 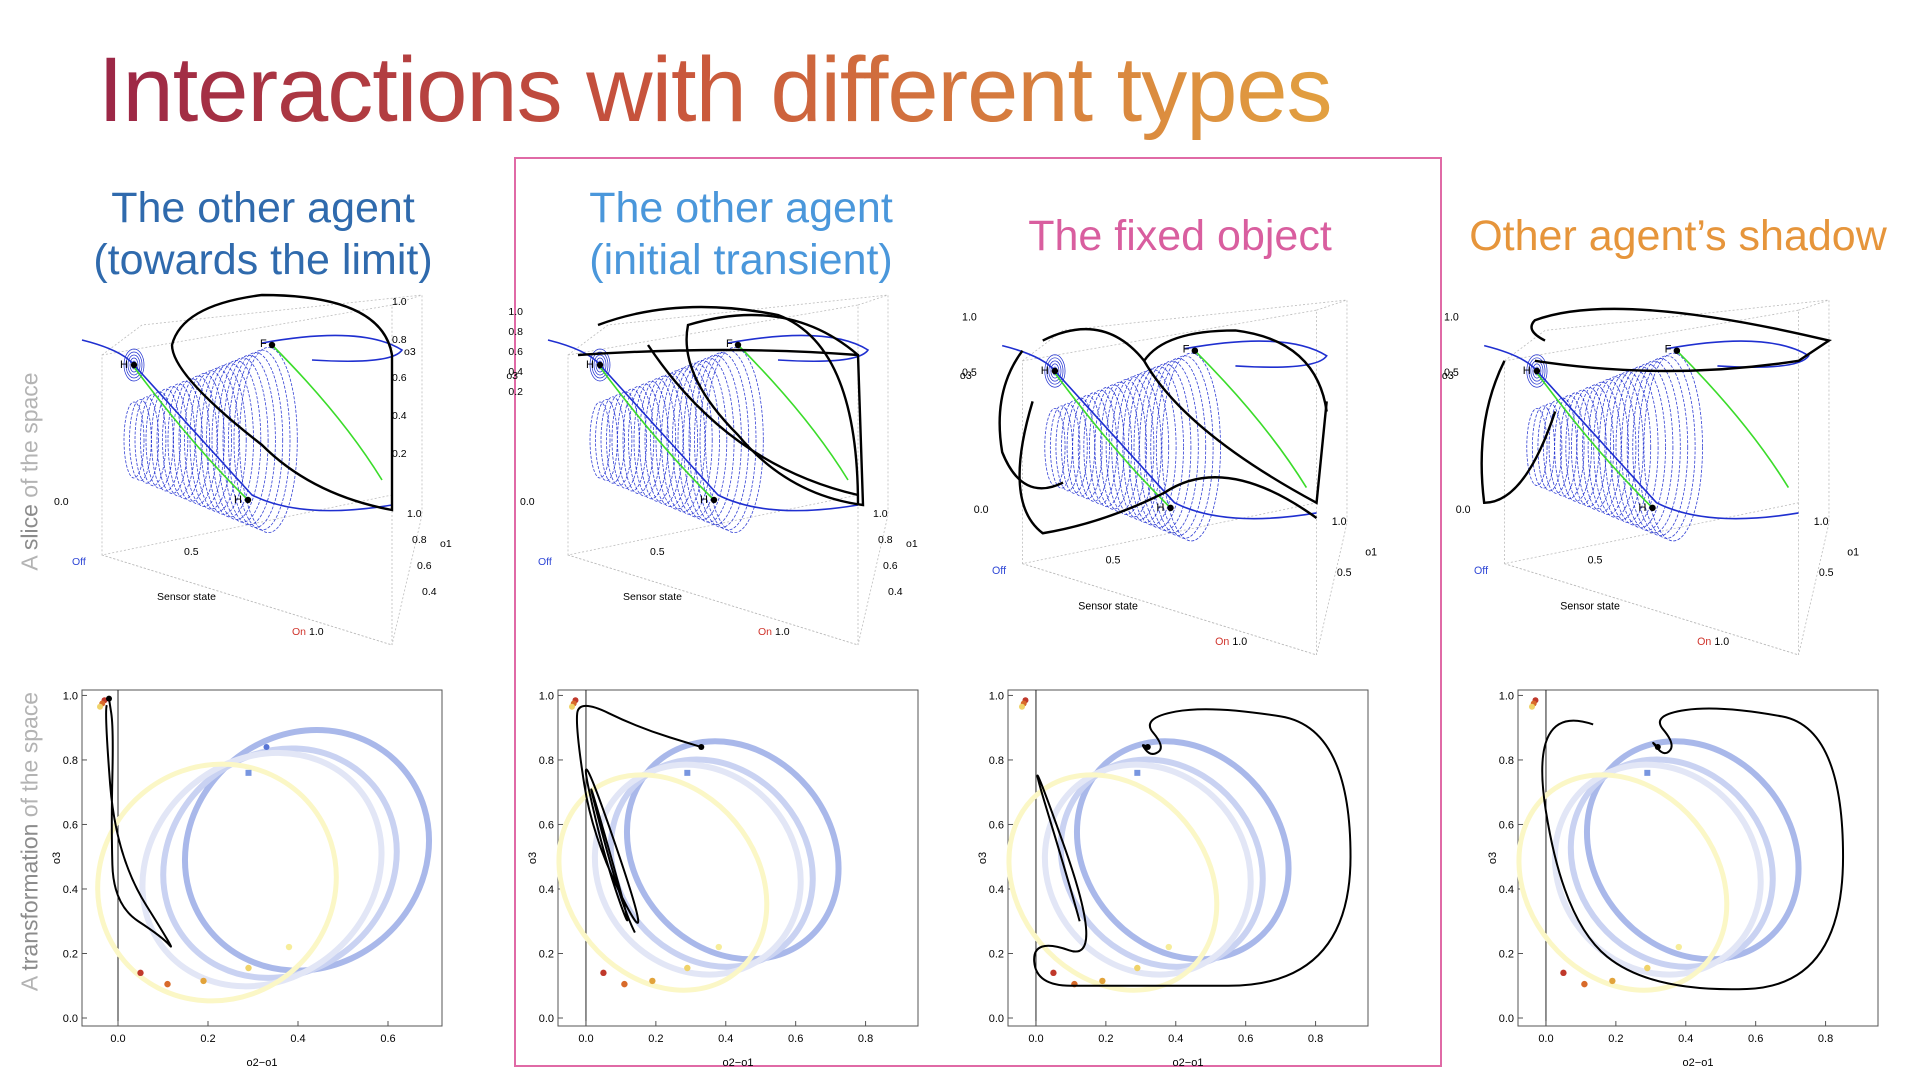 I want to click on o3-tick-label: 0.8, so click(x=515, y=332).